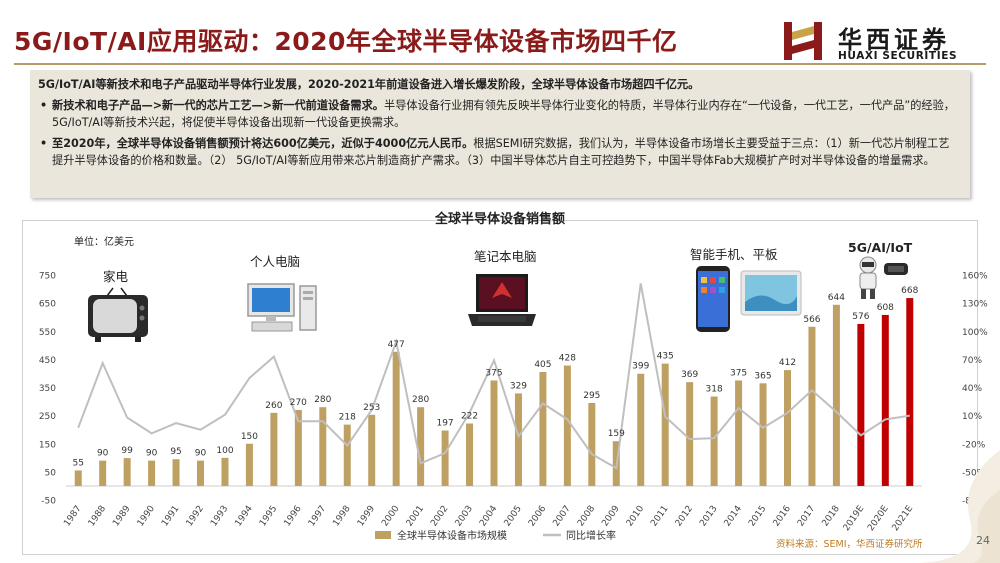 The image size is (1000, 563). What do you see at coordinates (708, 516) in the screenshot?
I see `category-tick-label: 2013` at bounding box center [708, 516].